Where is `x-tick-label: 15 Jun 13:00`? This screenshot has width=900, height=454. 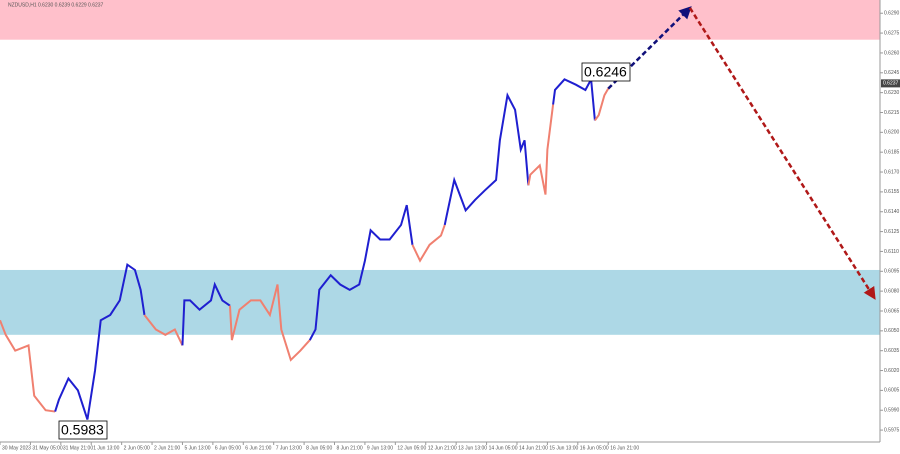 x-tick-label: 15 Jun 13:00 is located at coordinates (563, 448).